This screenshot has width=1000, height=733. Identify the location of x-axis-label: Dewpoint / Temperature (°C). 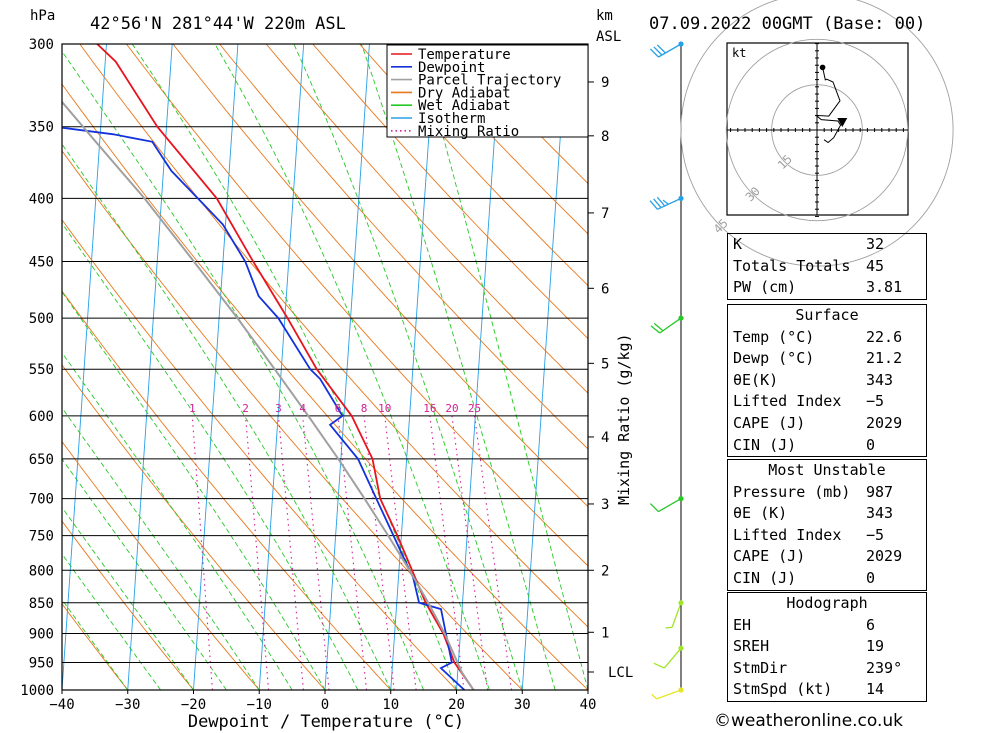
(326, 722).